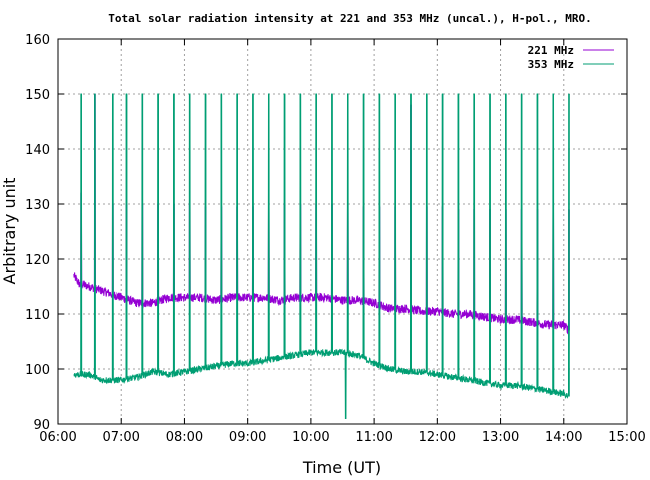 This screenshot has height=480, width=650. I want to click on x-tick-label: 14:00, so click(563, 437).